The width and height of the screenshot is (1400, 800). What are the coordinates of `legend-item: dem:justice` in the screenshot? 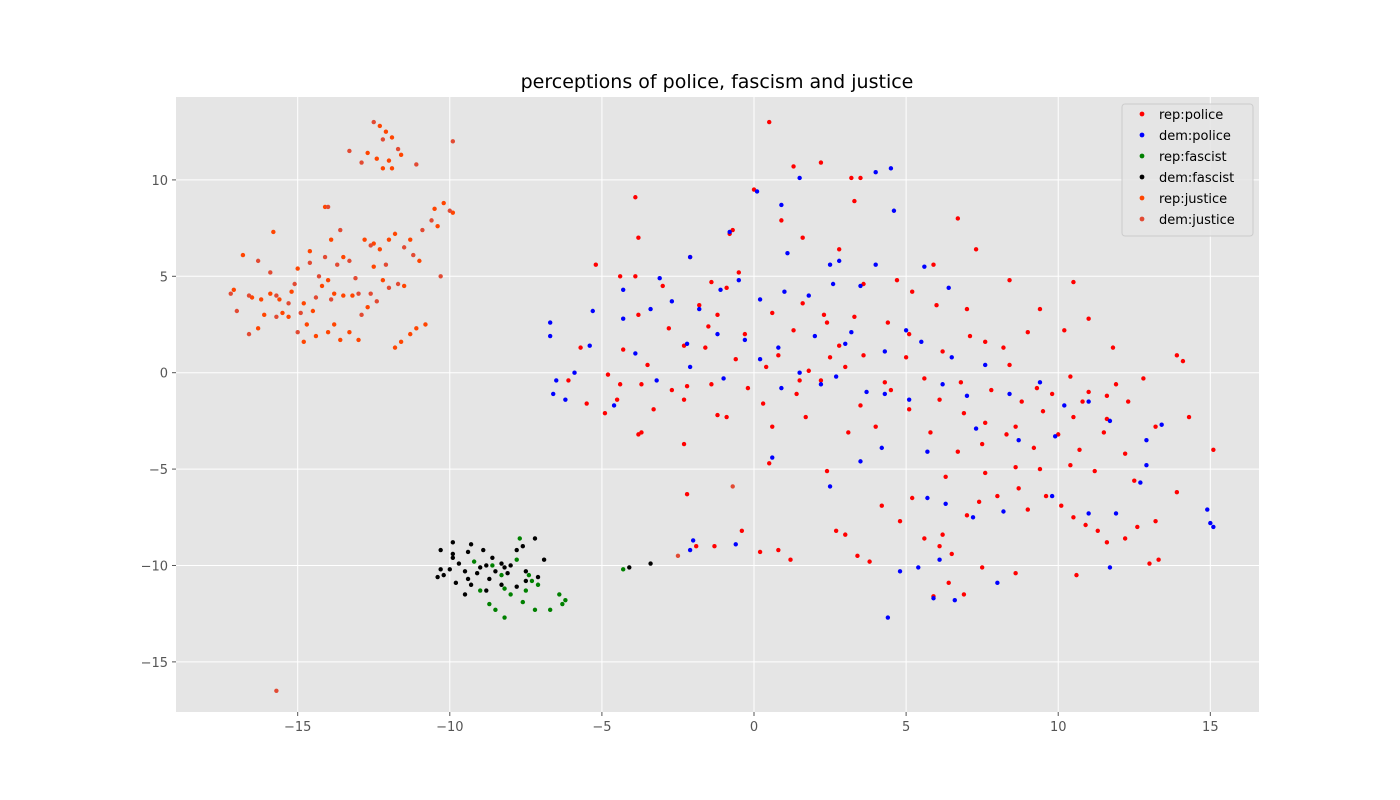 It's located at (1187, 220).